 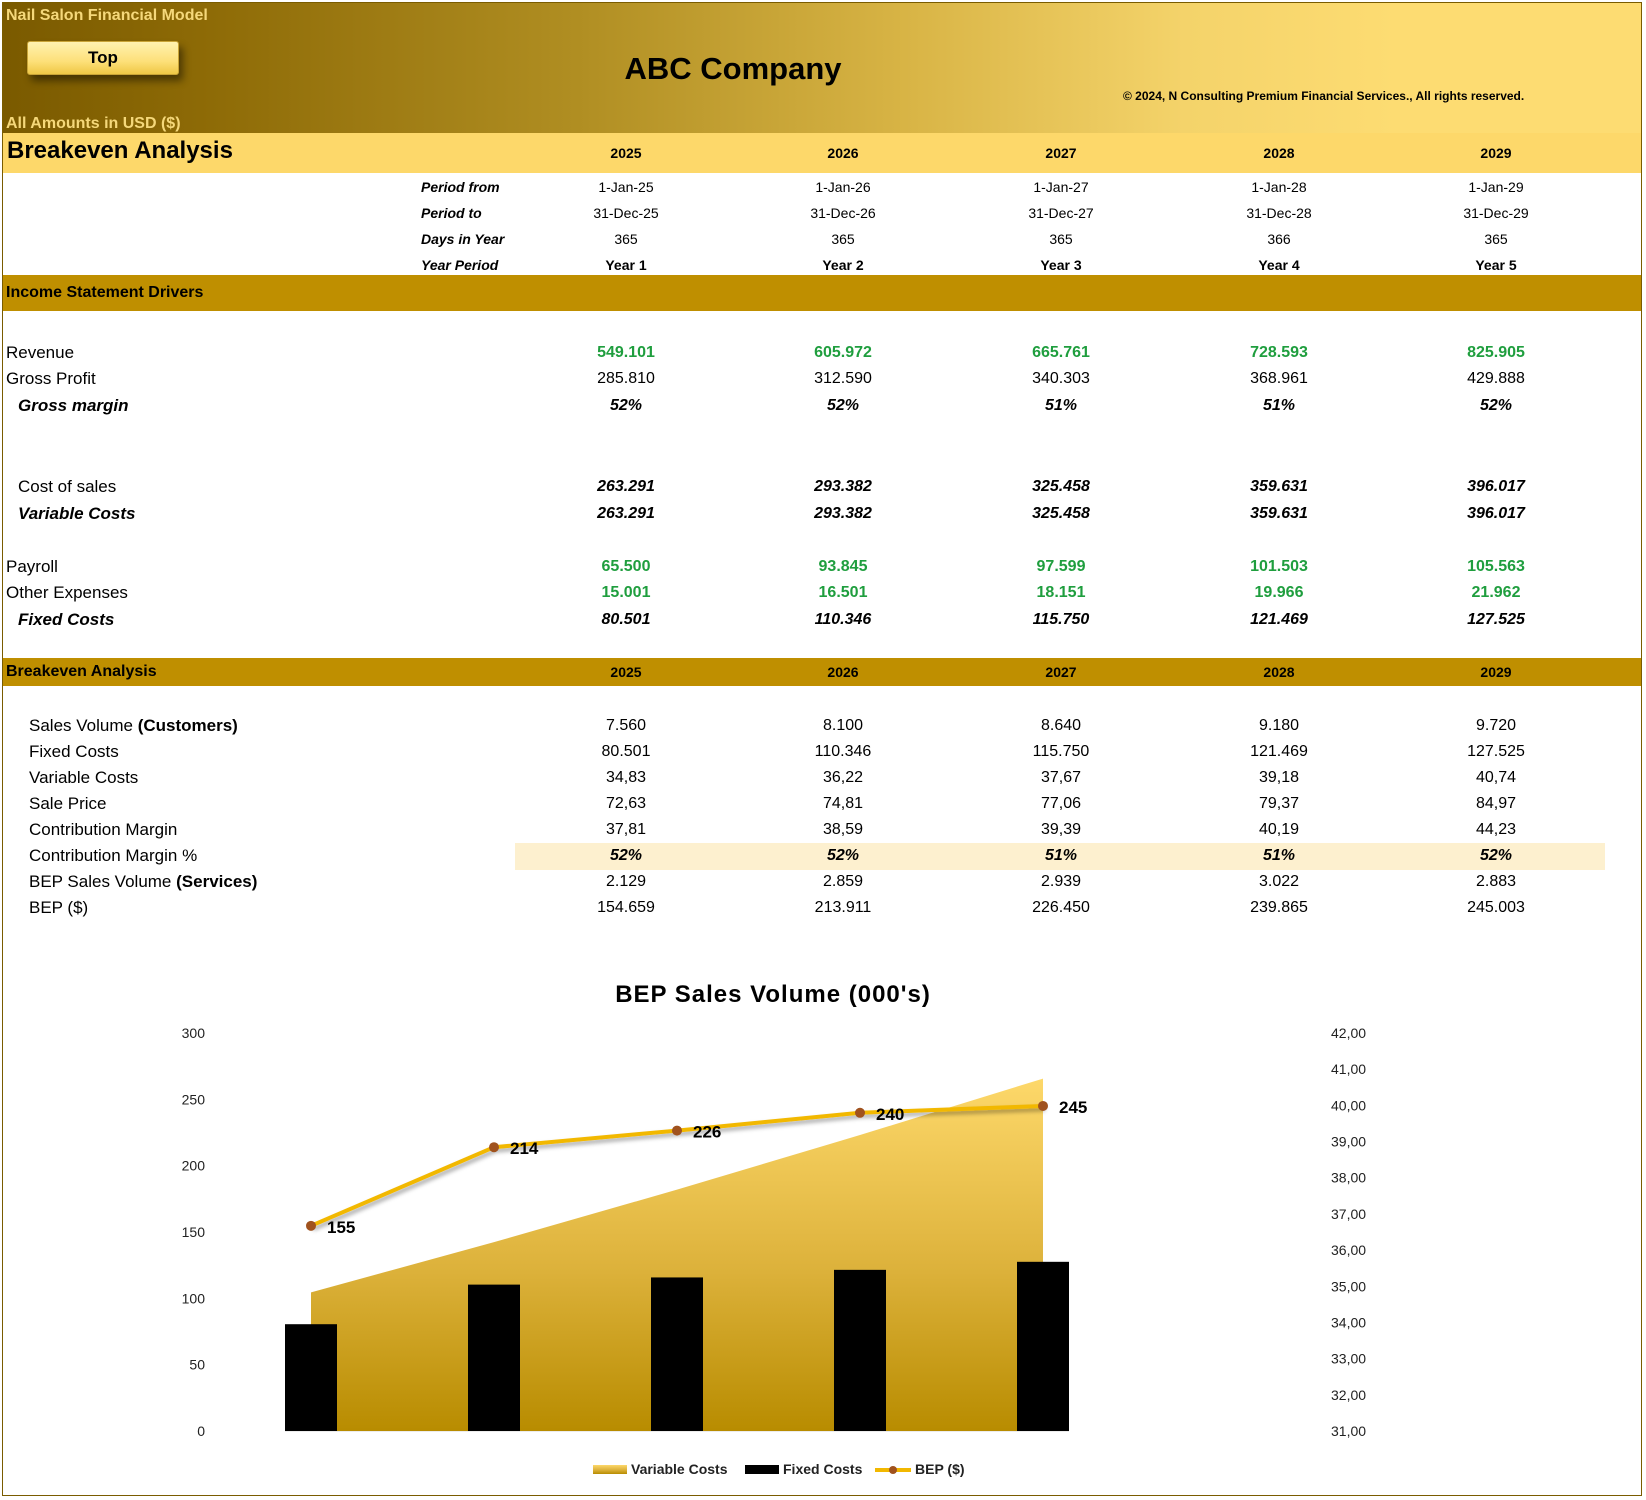 What do you see at coordinates (626, 881) in the screenshot?
I see `table-cell: 2.129` at bounding box center [626, 881].